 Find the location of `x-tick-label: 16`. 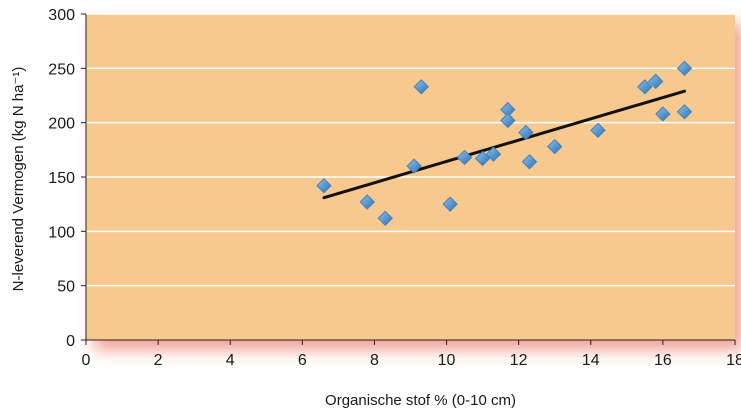

x-tick-label: 16 is located at coordinates (663, 360).